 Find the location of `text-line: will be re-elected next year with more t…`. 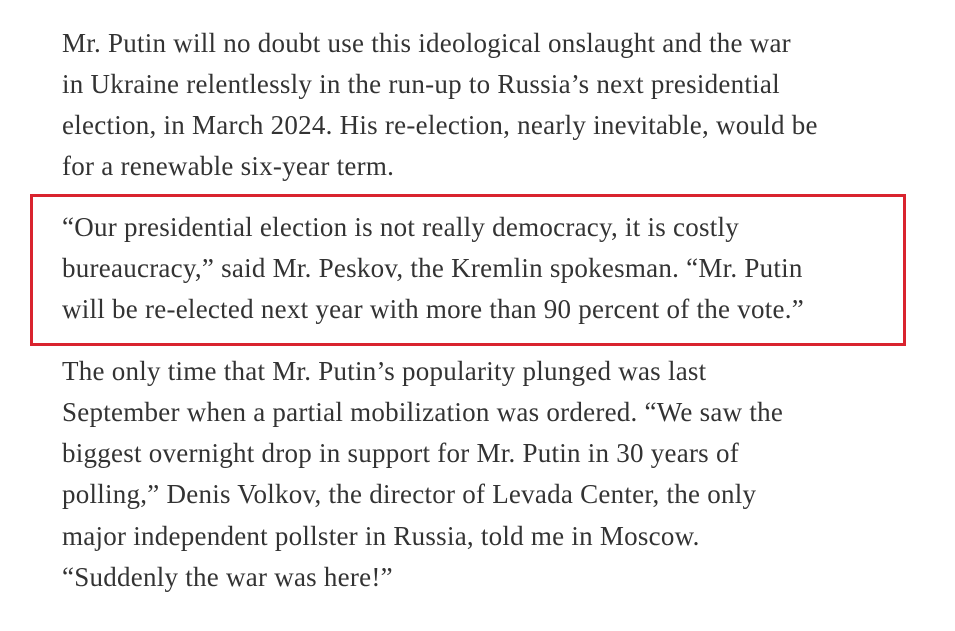

text-line: will be re-elected next year with more t… is located at coordinates (433, 309).